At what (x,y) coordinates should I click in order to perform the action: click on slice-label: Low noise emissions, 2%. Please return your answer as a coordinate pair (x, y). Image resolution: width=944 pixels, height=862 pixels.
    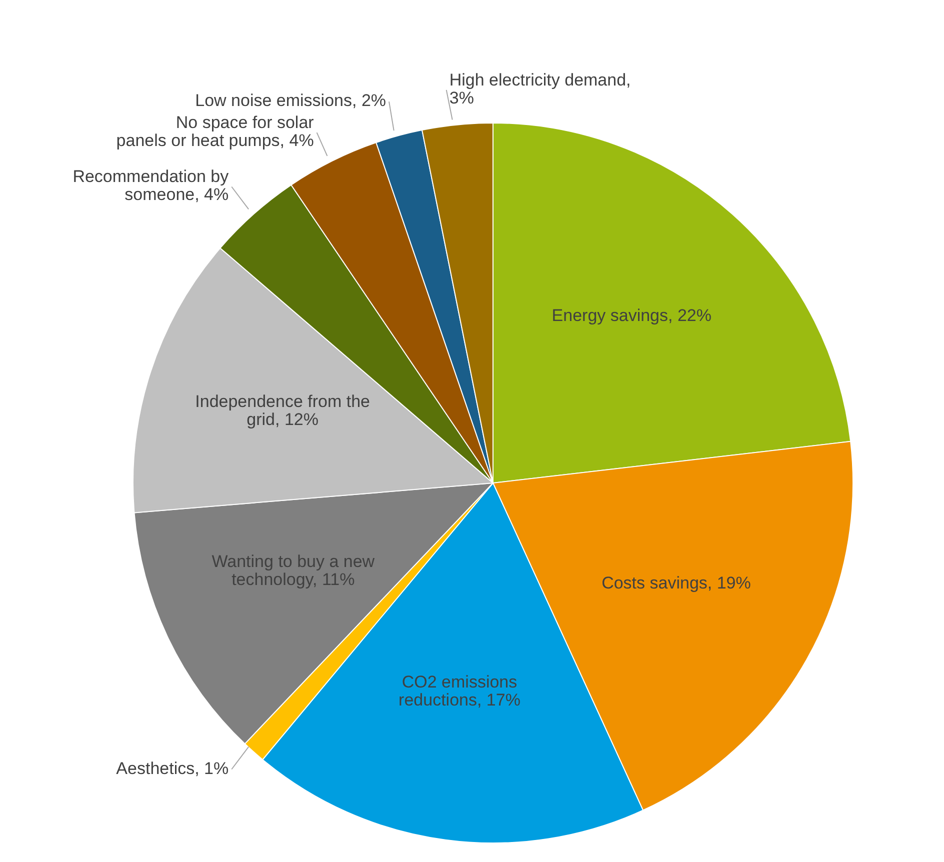
    Looking at the image, I should click on (290, 100).